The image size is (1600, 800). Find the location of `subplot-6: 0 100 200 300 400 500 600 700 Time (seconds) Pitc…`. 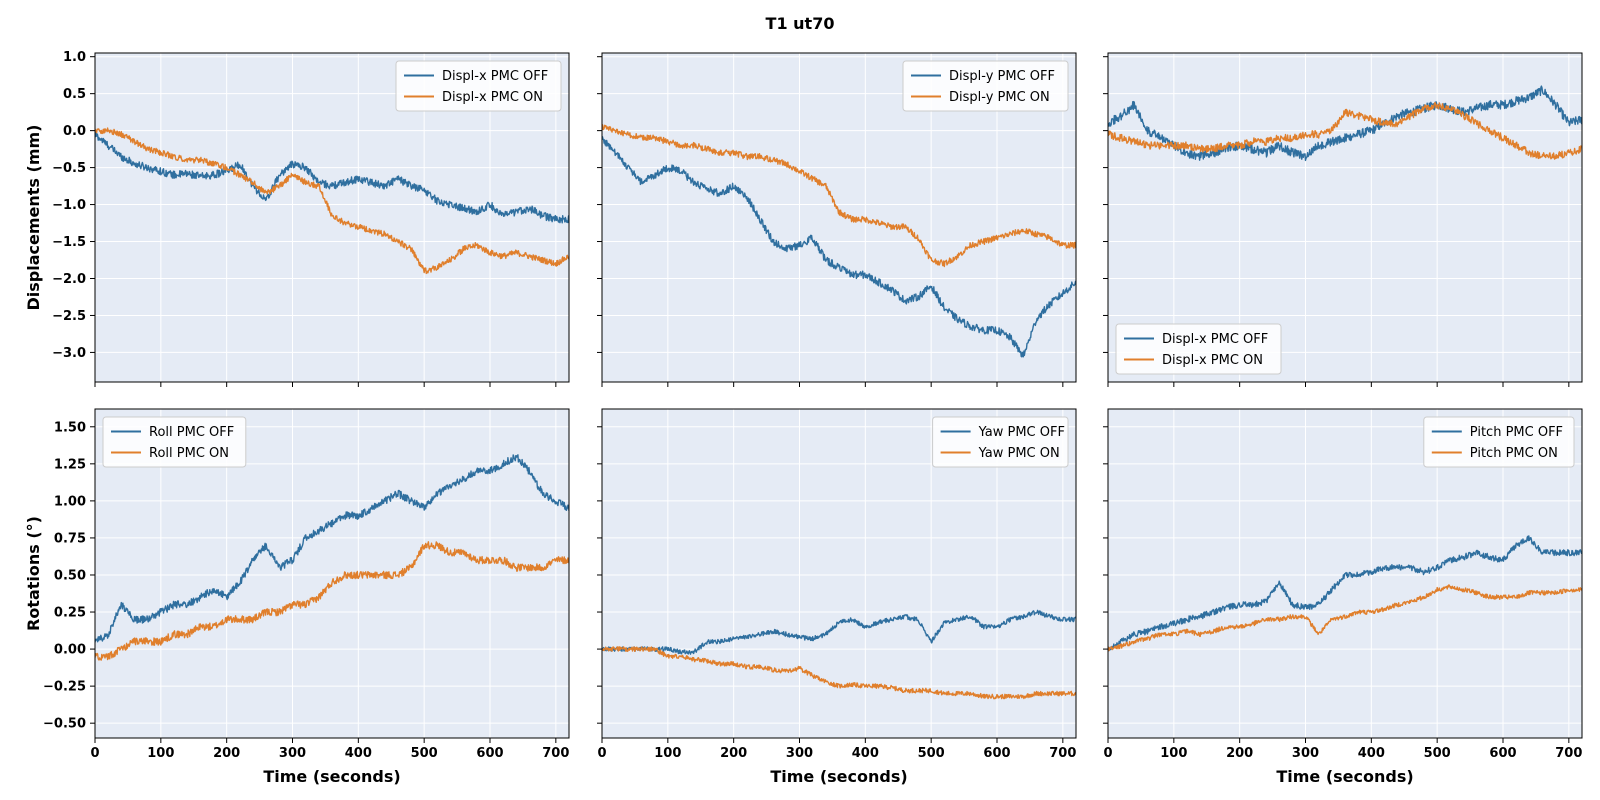

subplot-6: 0 100 200 300 400 500 600 700 Time (seconds) Pitc… is located at coordinates (1343, 597).